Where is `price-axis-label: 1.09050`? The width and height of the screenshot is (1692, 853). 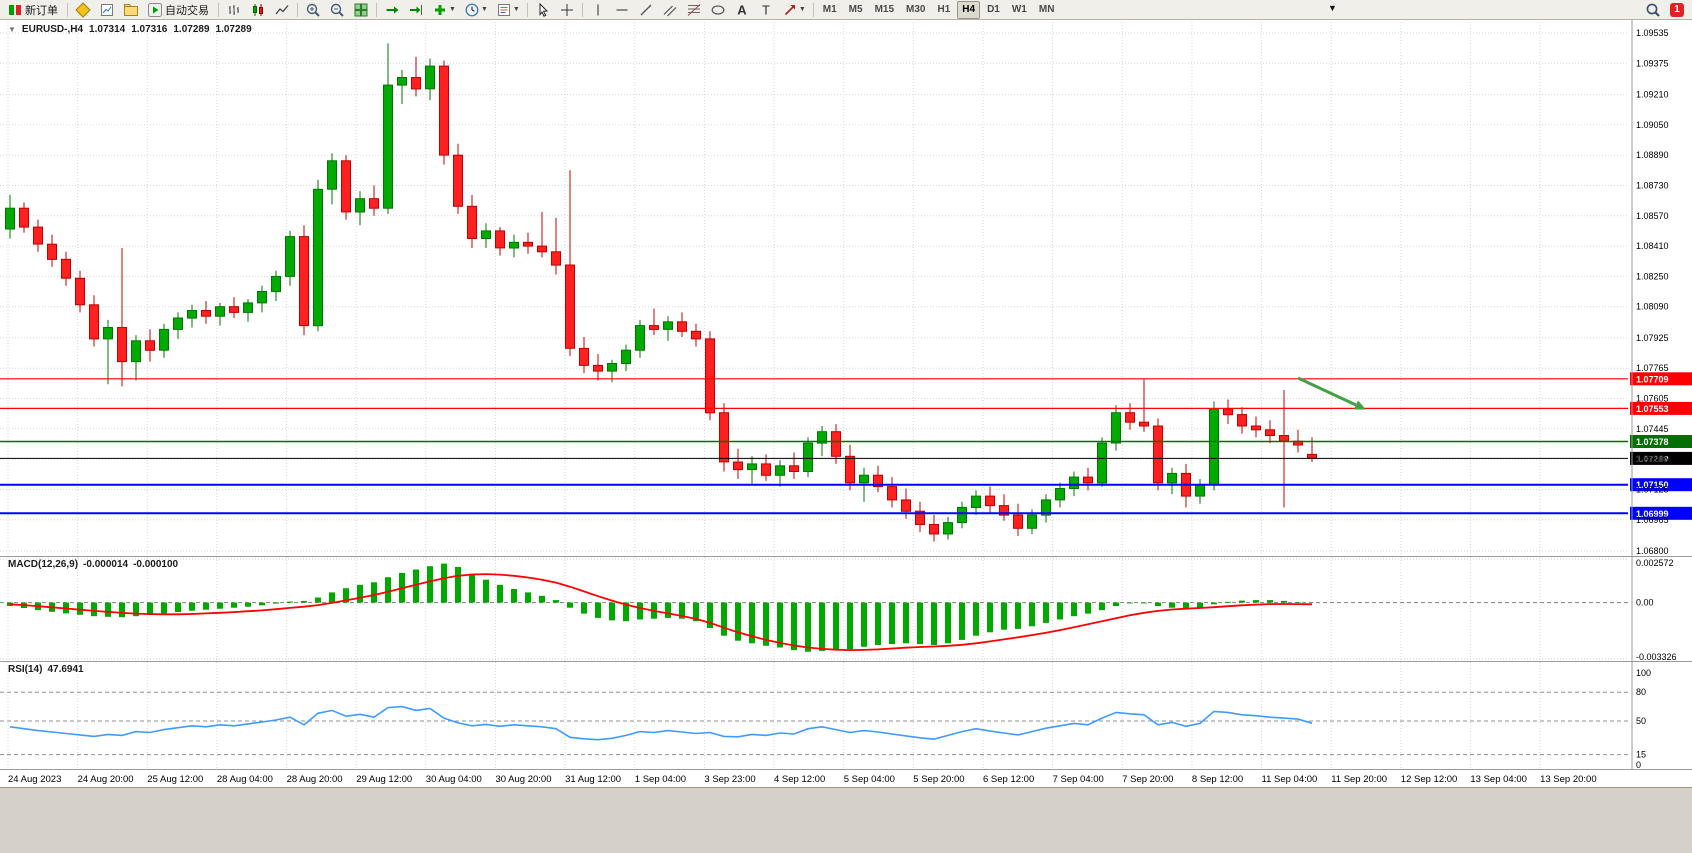 price-axis-label: 1.09050 is located at coordinates (1652, 125).